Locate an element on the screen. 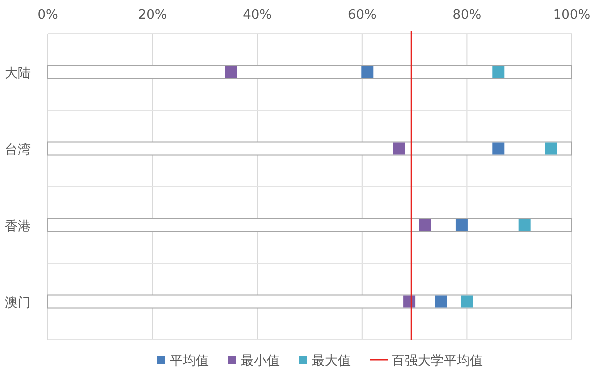 This screenshot has width=600, height=372. y-tick-label: 大陆 is located at coordinates (18, 74).